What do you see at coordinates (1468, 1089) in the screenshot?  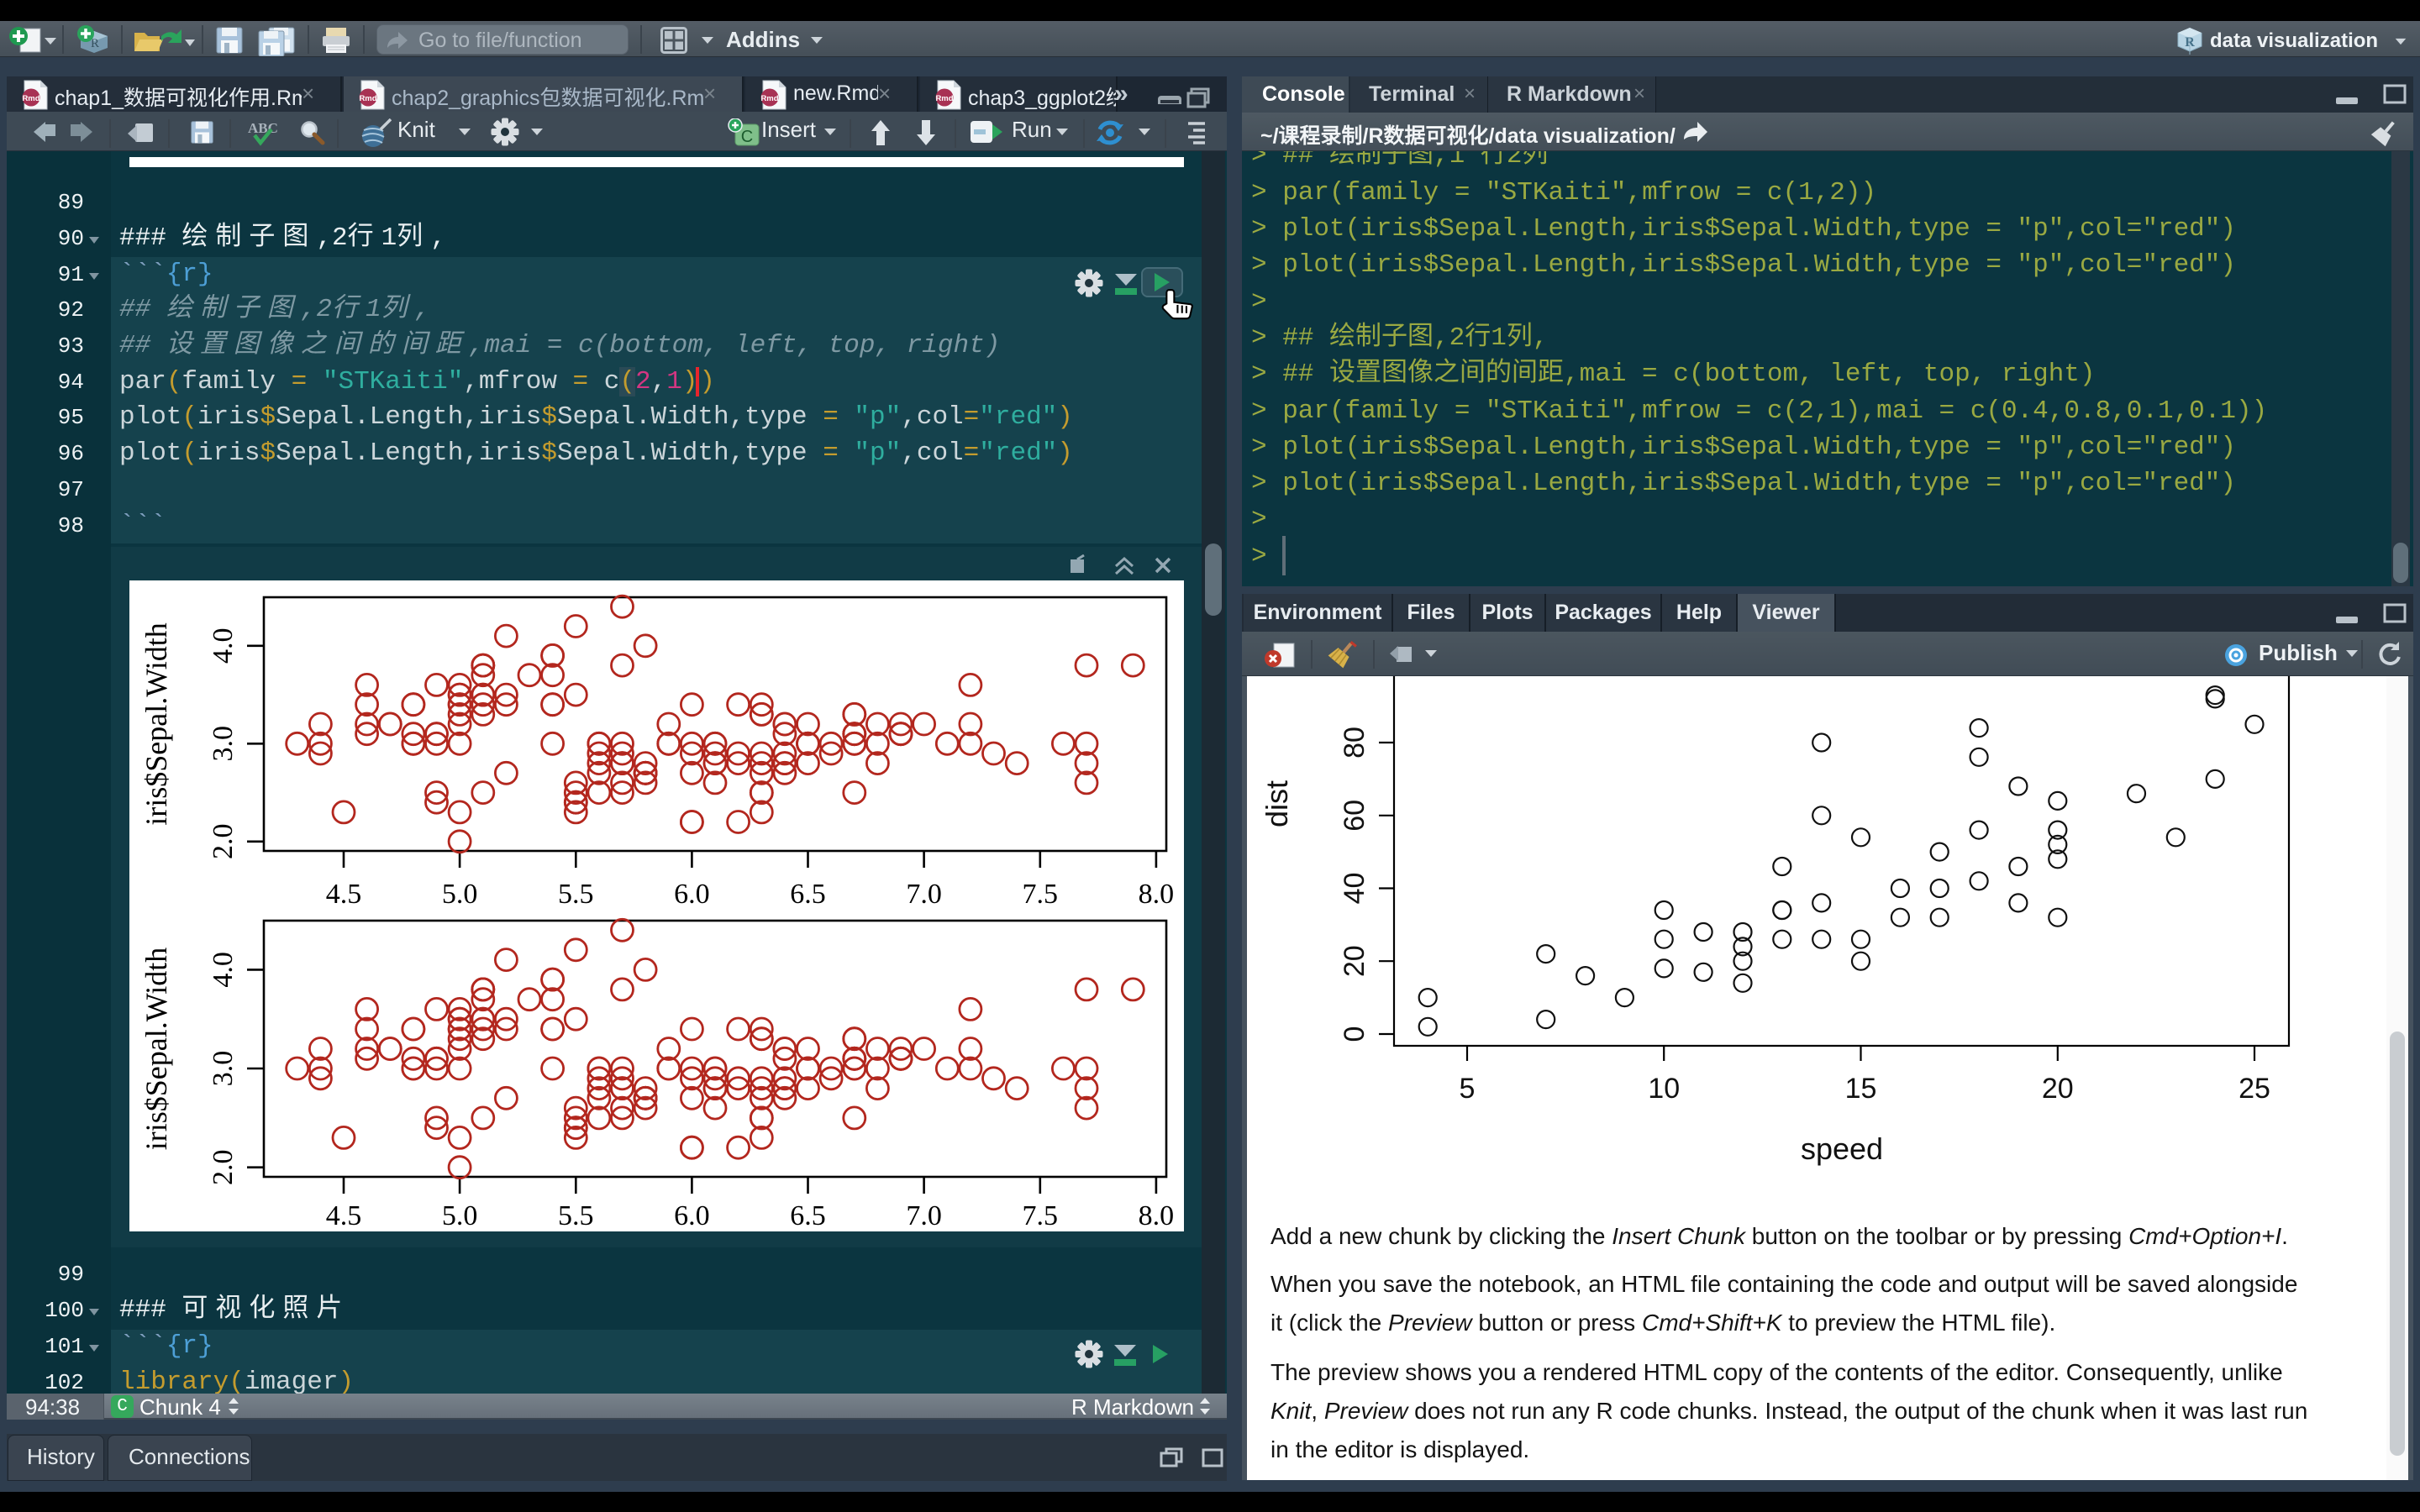 I see `svg-text: 5` at bounding box center [1468, 1089].